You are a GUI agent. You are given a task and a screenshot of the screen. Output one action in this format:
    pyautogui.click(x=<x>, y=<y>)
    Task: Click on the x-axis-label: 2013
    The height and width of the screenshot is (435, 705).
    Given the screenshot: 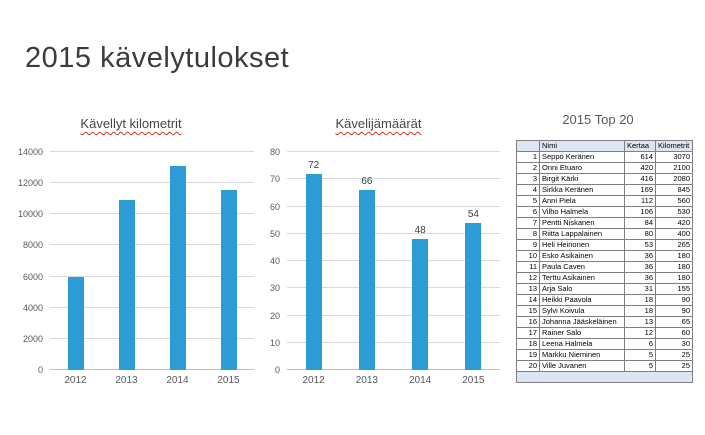 What is the action you would take?
    pyautogui.click(x=366, y=380)
    